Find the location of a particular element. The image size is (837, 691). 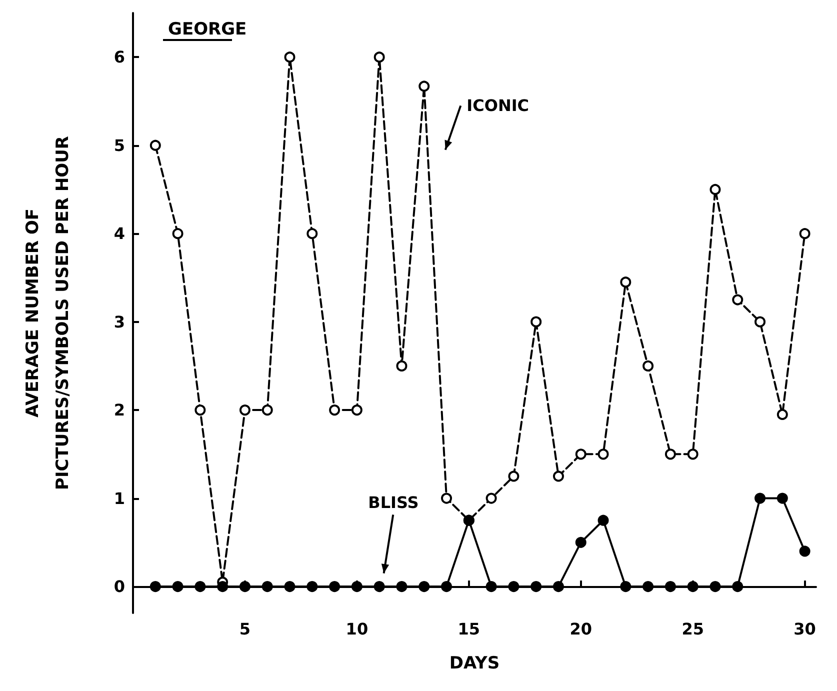

y-tick-label: 3 is located at coordinates (119, 322).